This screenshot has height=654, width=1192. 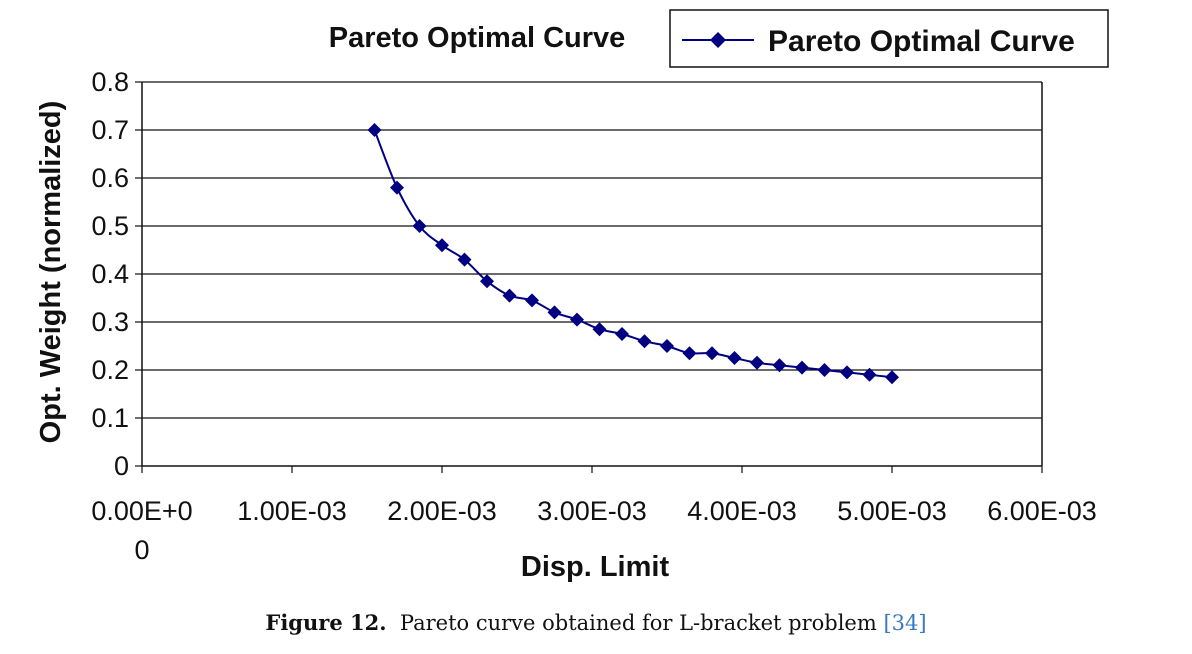 I want to click on y-tick-label-5: 0.5, so click(x=110, y=226).